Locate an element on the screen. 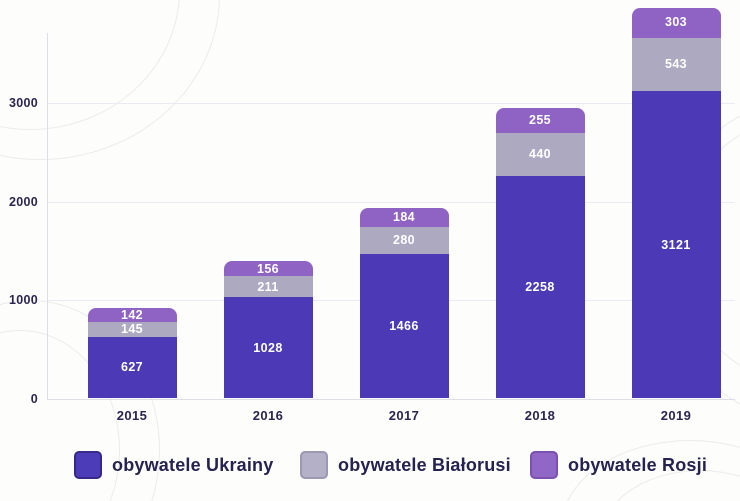 This screenshot has width=740, height=501. bar-value-label: 543 is located at coordinates (676, 64).